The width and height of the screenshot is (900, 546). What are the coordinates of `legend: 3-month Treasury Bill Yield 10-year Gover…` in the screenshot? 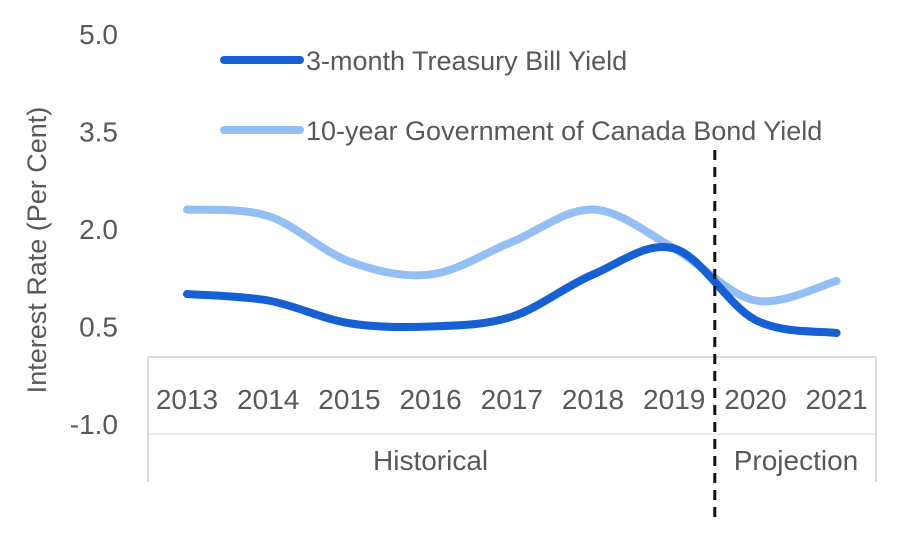 It's located at (521, 96).